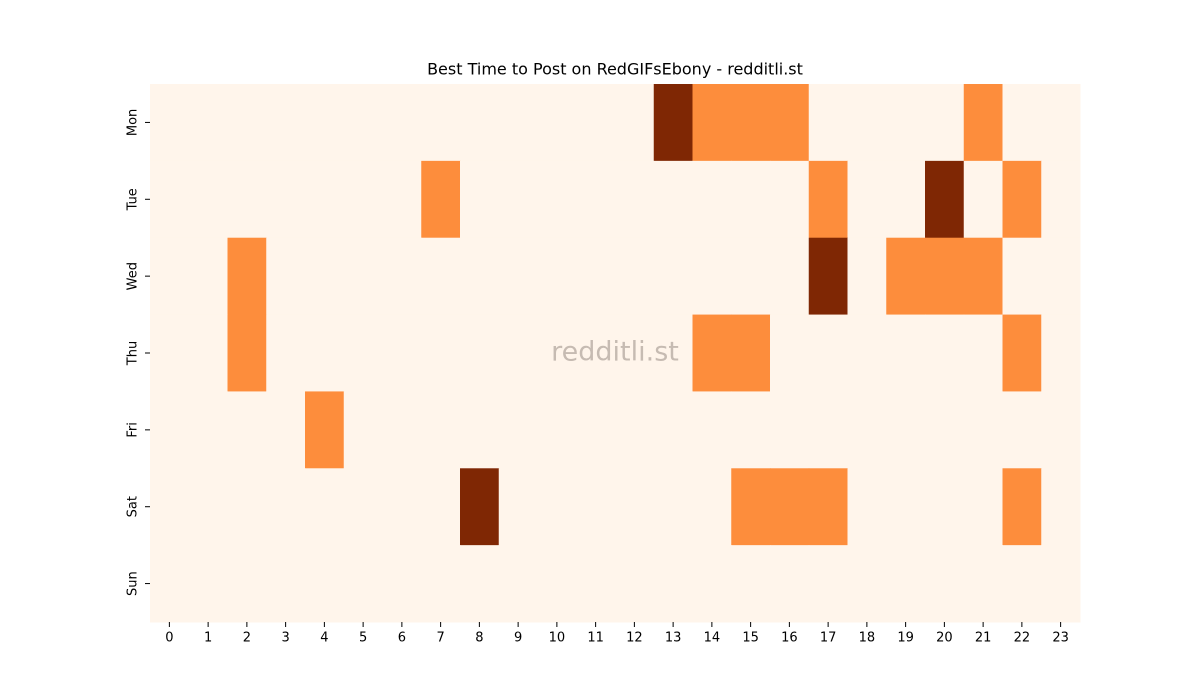  Describe the element at coordinates (673, 638) in the screenshot. I see `x-tick-label: 13` at that location.